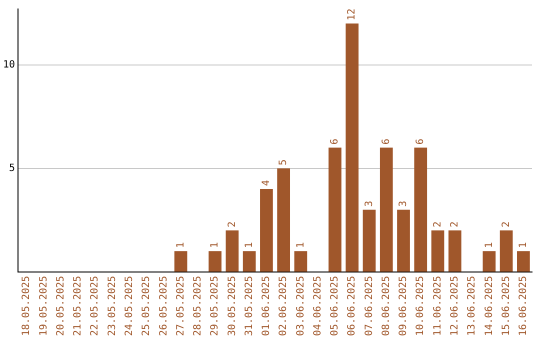 The height and width of the screenshot is (340, 540). What do you see at coordinates (44, 306) in the screenshot?
I see `x-tick-label: 19.05.2025` at bounding box center [44, 306].